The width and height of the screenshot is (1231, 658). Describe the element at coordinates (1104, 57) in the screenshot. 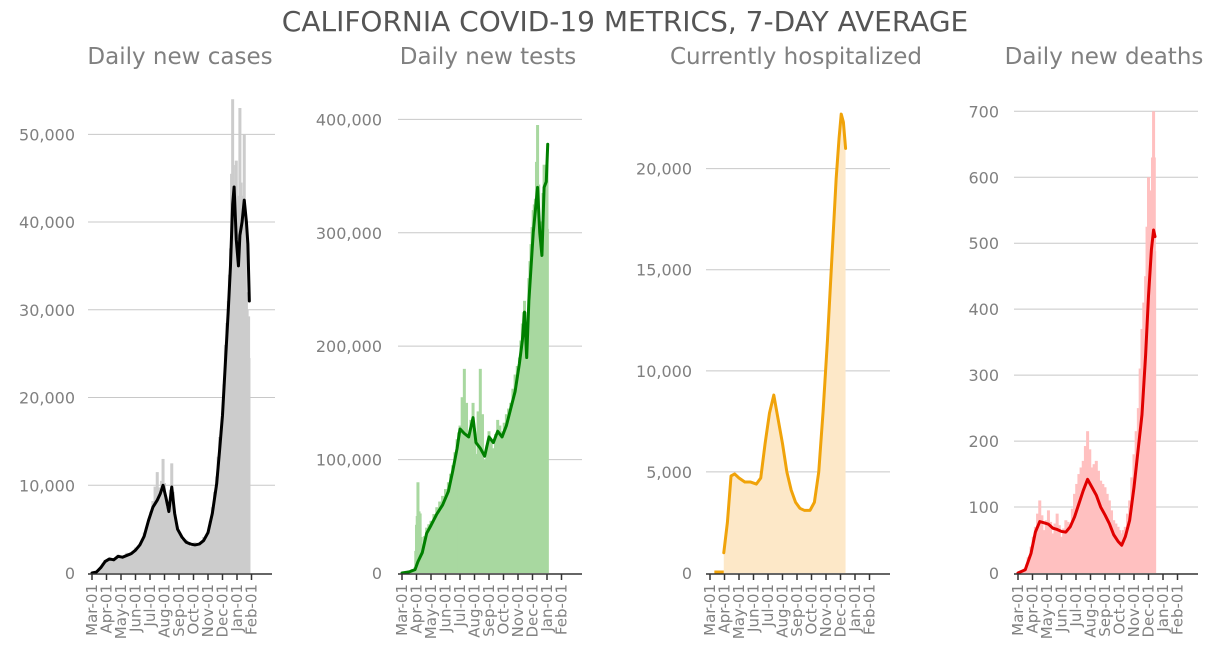

I see `panel-title: Daily new deaths` at that location.